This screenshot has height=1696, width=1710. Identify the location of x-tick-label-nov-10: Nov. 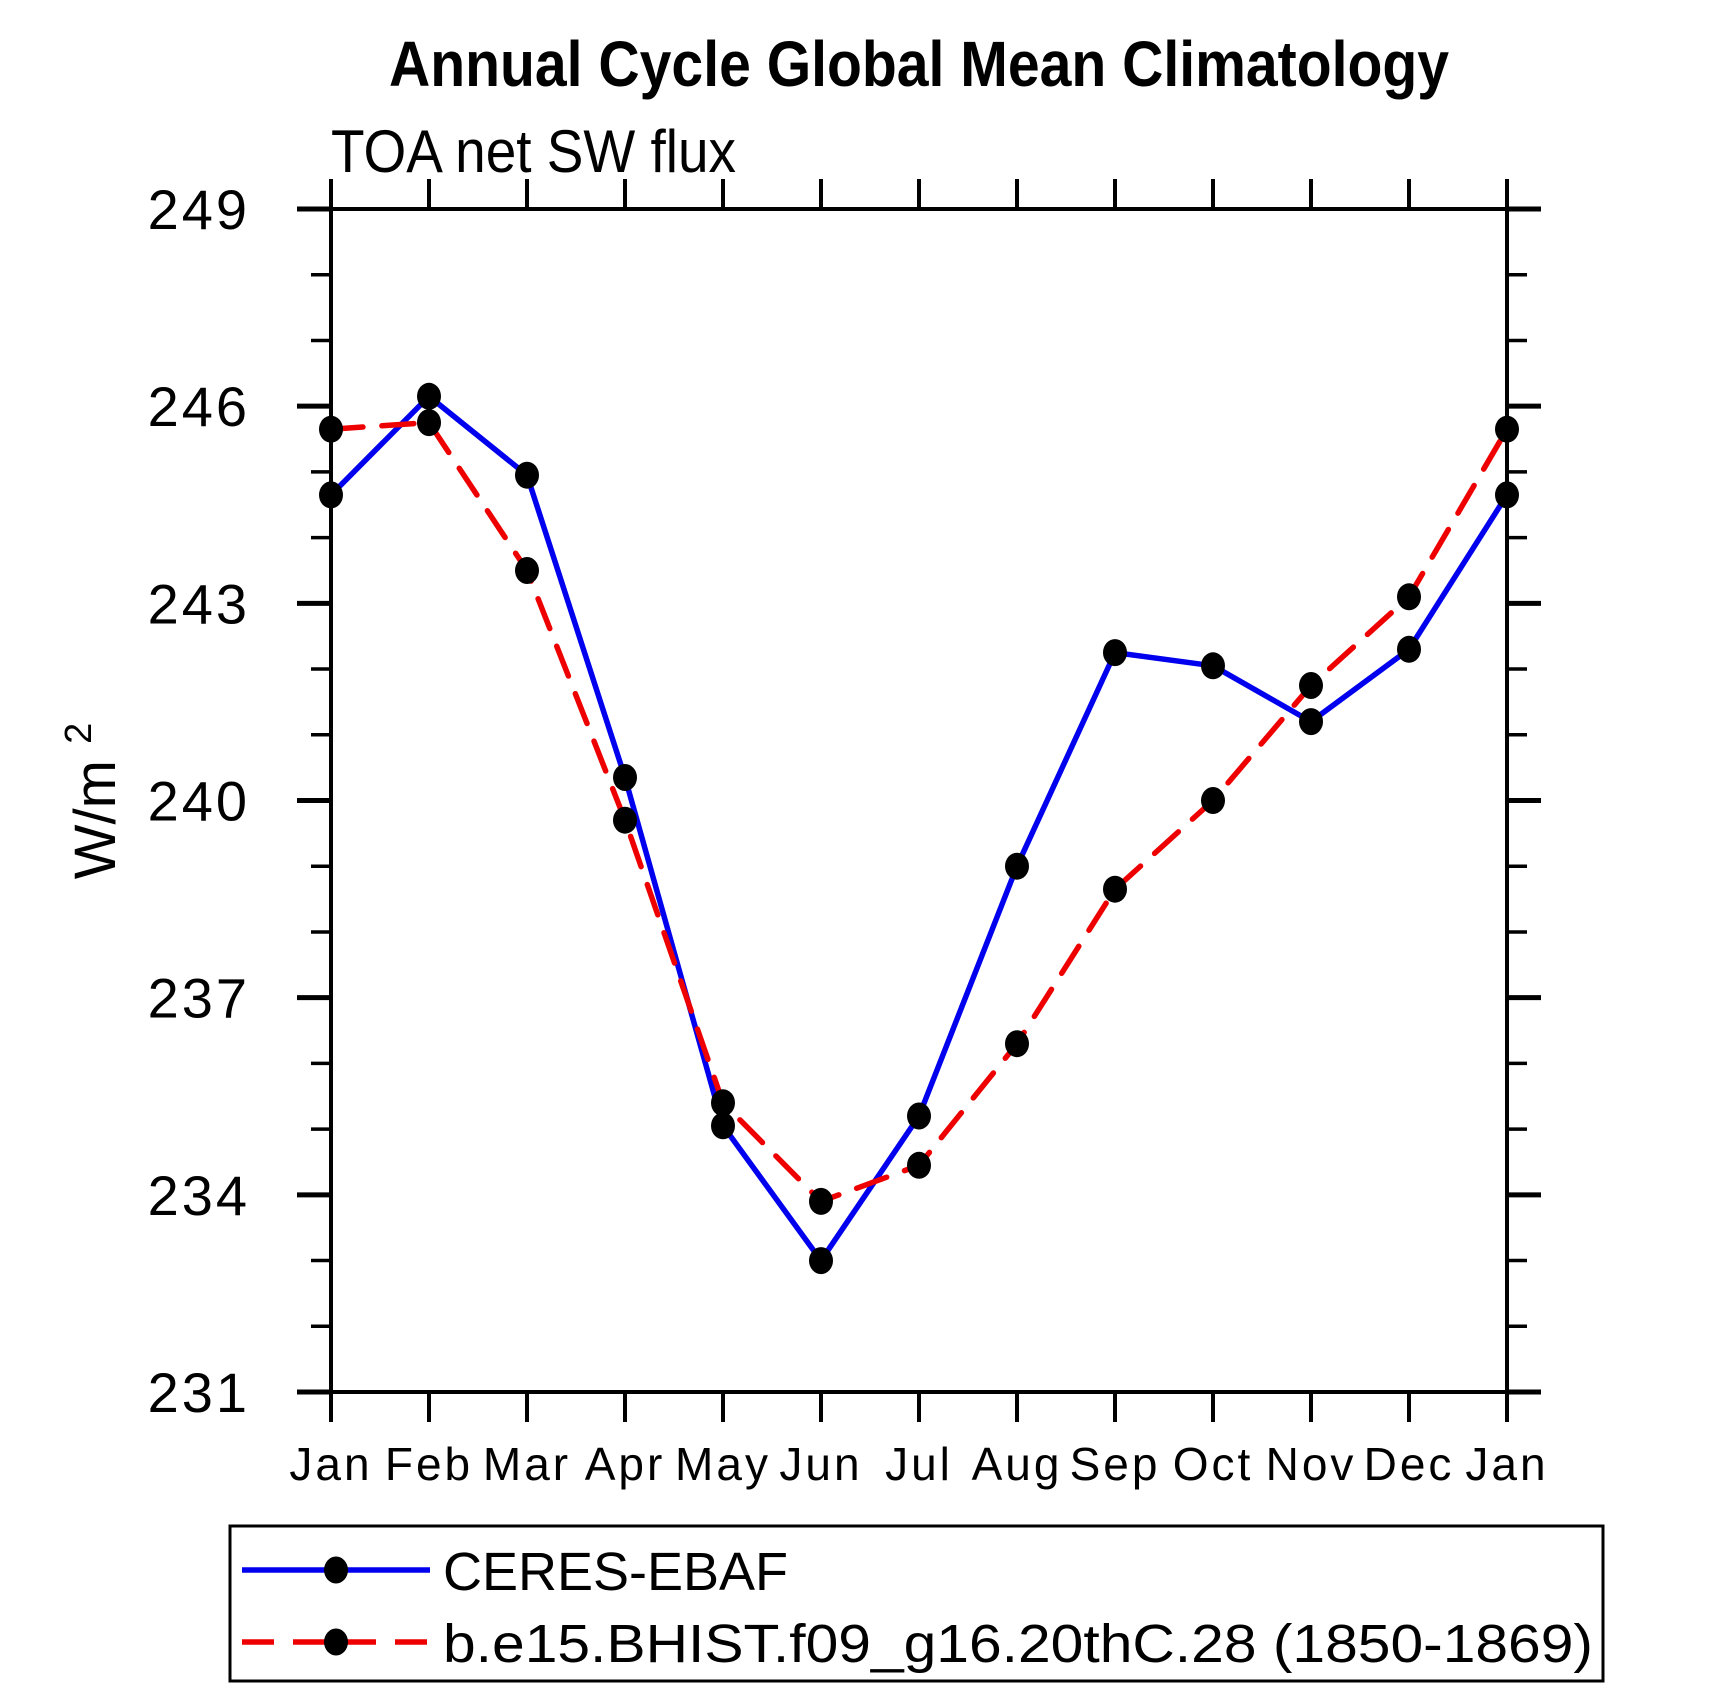
(1311, 1464).